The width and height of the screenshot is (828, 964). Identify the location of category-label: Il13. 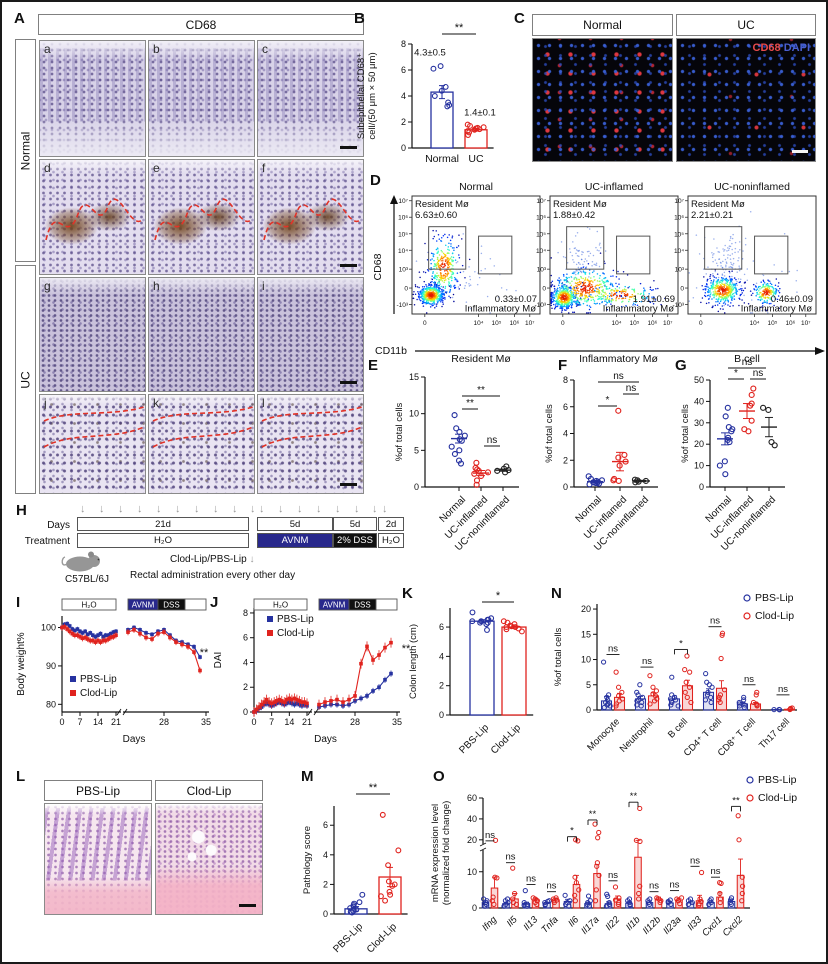
(531, 923).